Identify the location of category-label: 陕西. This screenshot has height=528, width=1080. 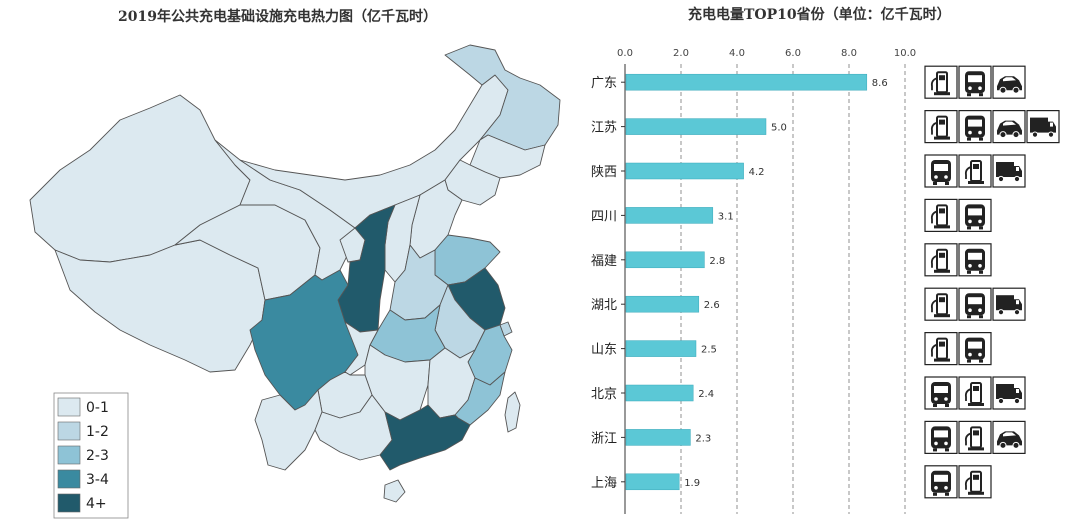
(604, 172).